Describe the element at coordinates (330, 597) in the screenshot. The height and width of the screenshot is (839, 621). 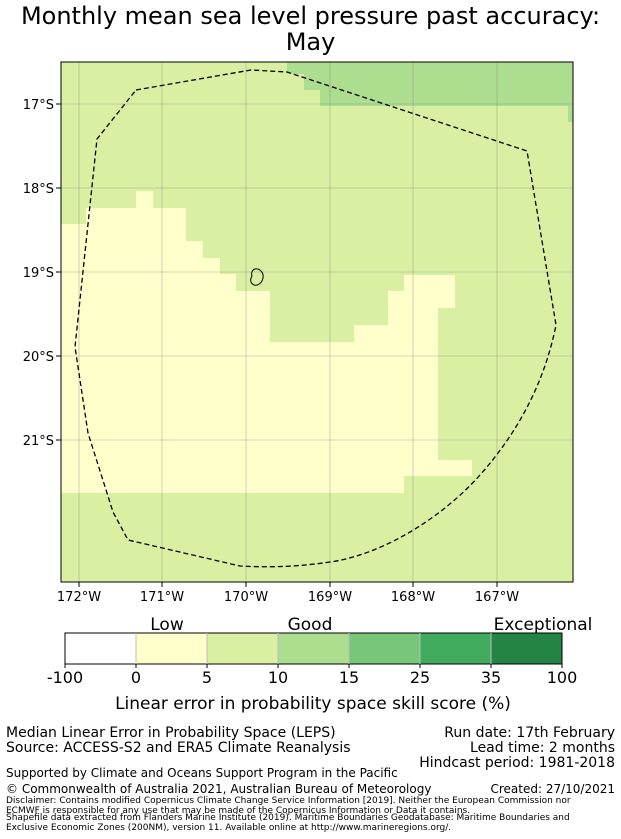
I see `lon-label-169w: 169°W` at that location.